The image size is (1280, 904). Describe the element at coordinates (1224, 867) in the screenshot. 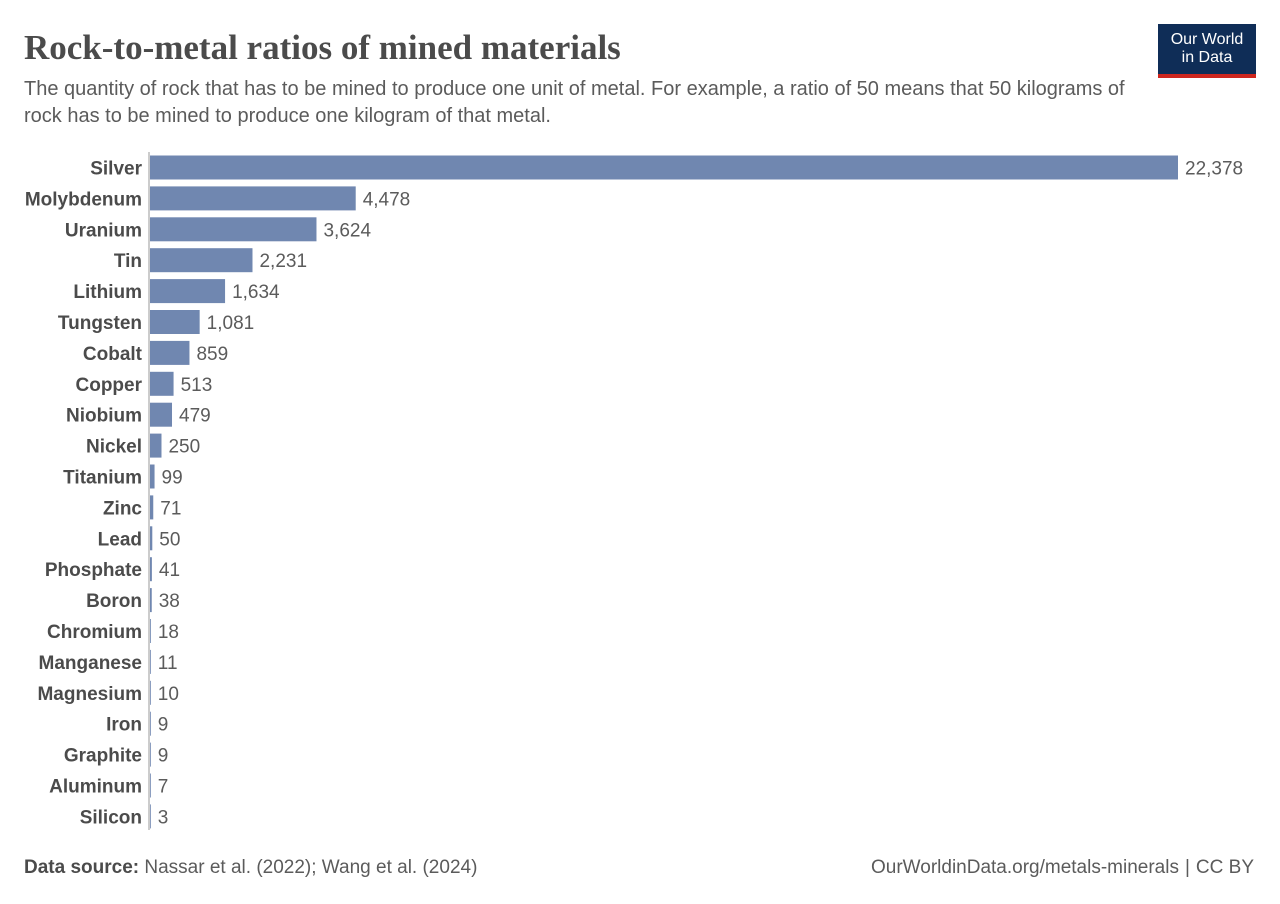

I see `footer-license: CC BY` at that location.